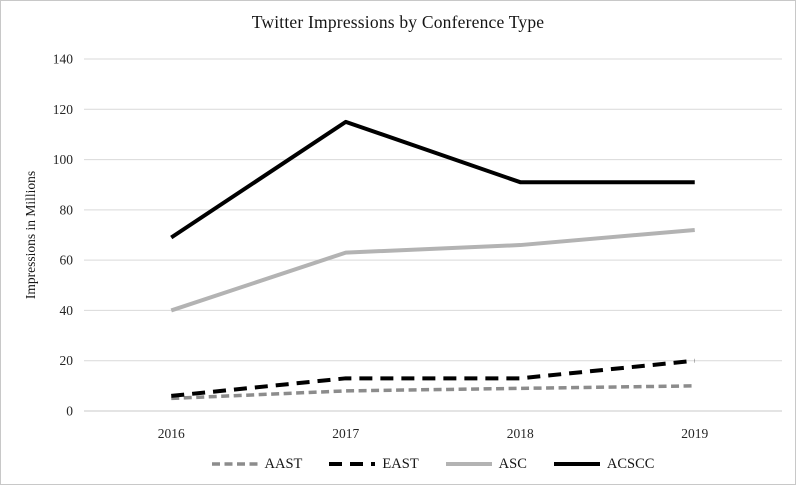 Image resolution: width=796 pixels, height=485 pixels. What do you see at coordinates (520, 433) in the screenshot?
I see `x-tick-label: 2018` at bounding box center [520, 433].